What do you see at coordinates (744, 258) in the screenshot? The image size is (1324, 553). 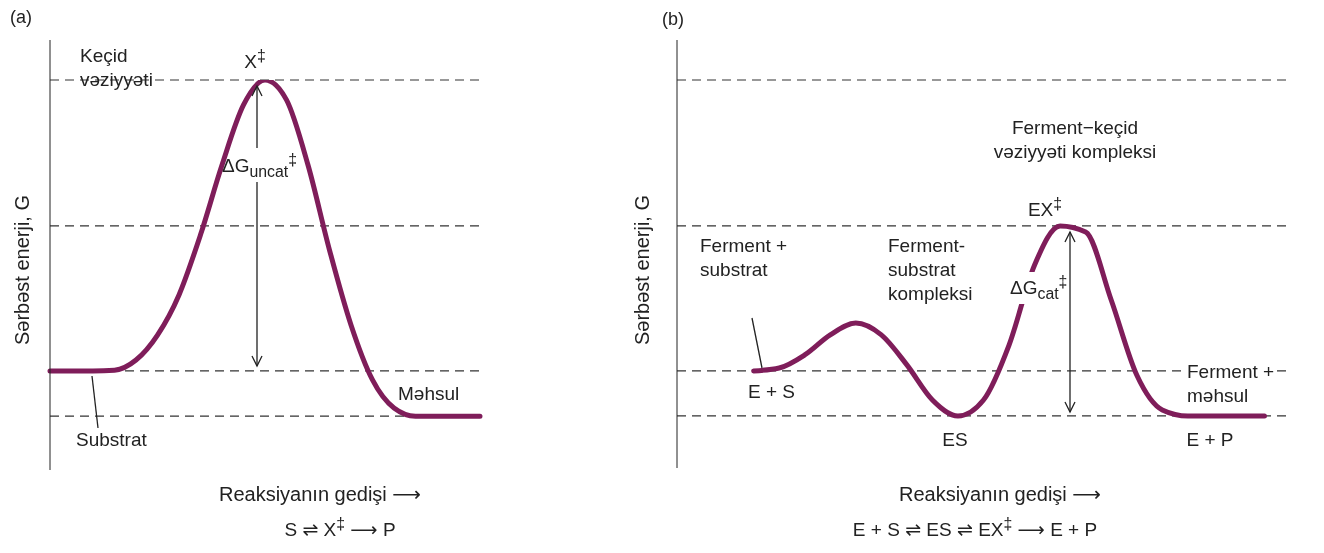 I see `annotation: Ferment + substrat` at bounding box center [744, 258].